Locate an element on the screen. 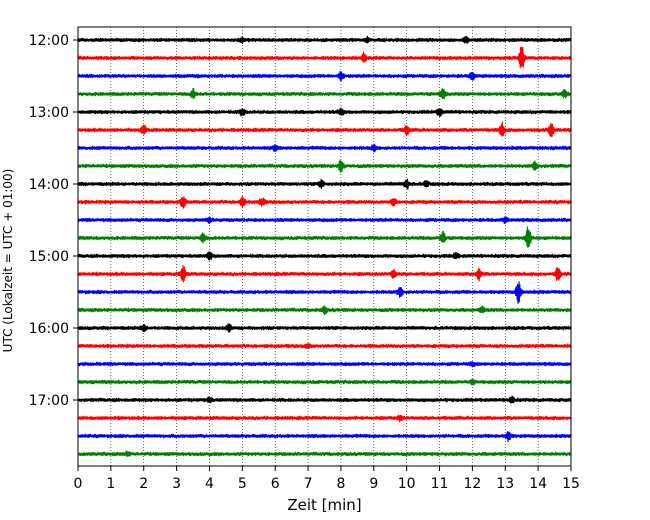 The image size is (650, 520). x-tick-label: 8 is located at coordinates (340, 484).